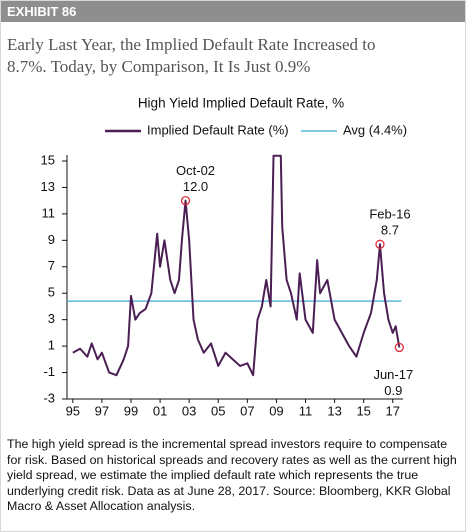  Describe the element at coordinates (160, 410) in the screenshot. I see `x-tick-label: 01` at that location.